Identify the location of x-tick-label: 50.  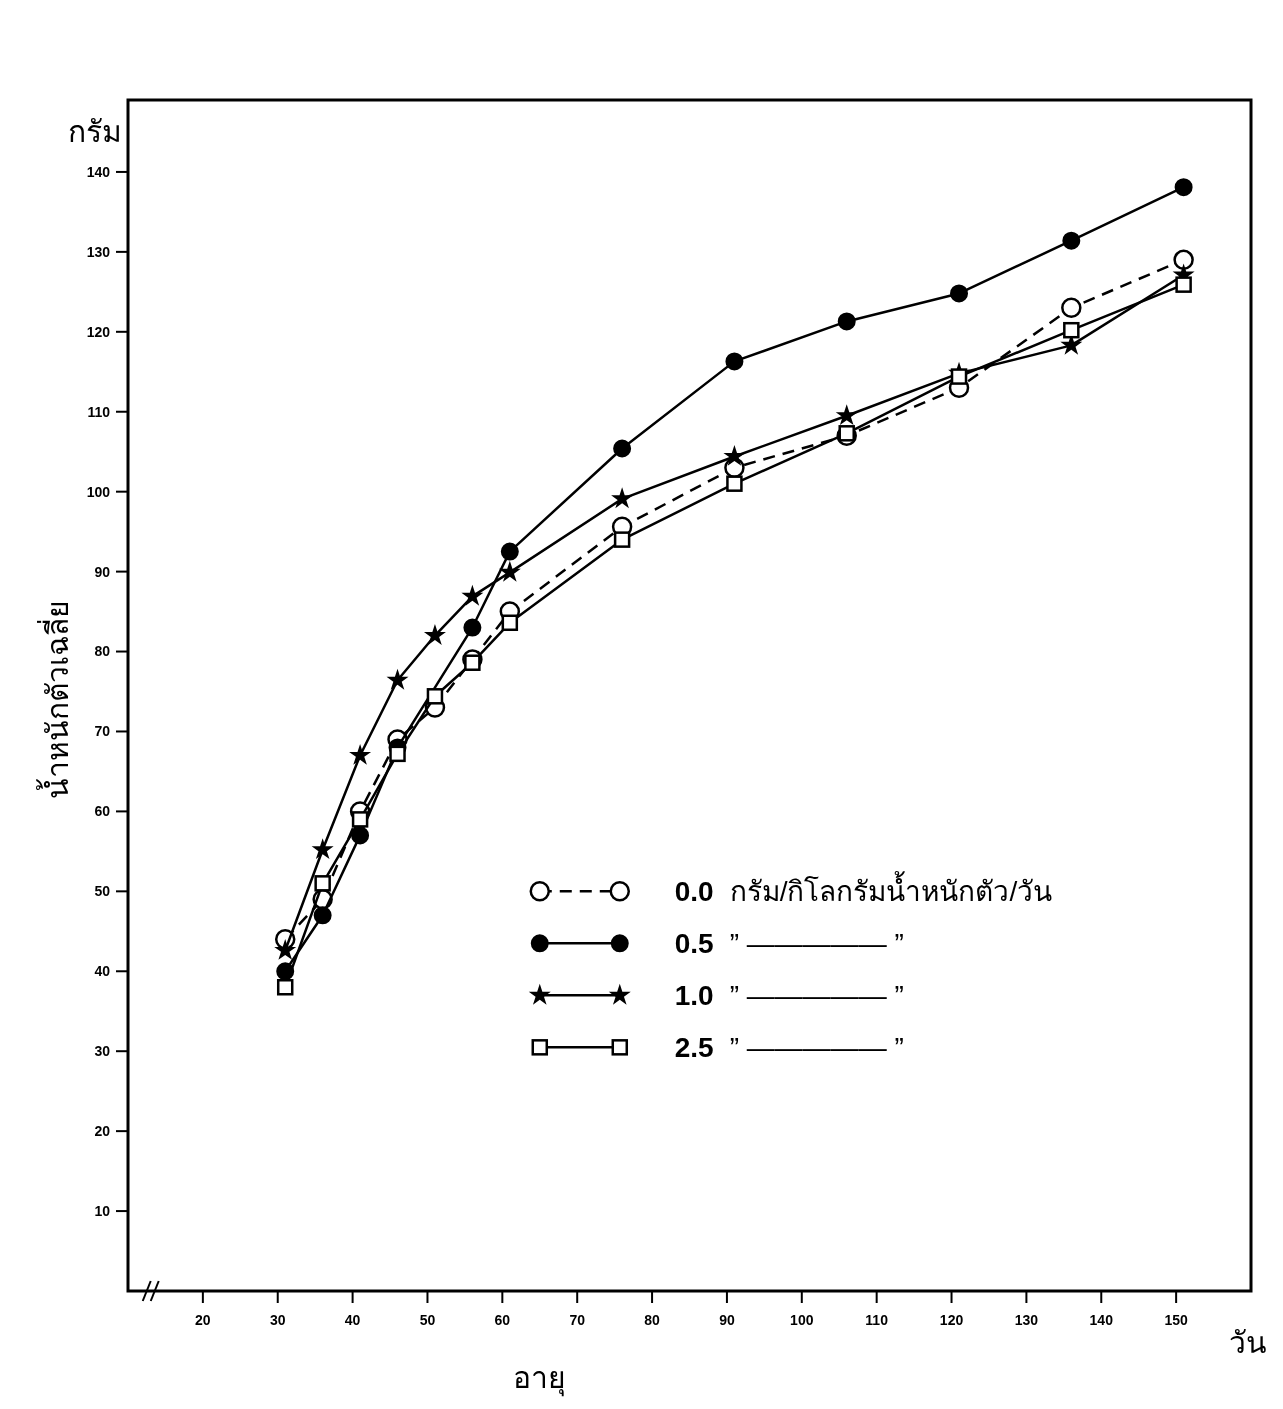
(427, 1320).